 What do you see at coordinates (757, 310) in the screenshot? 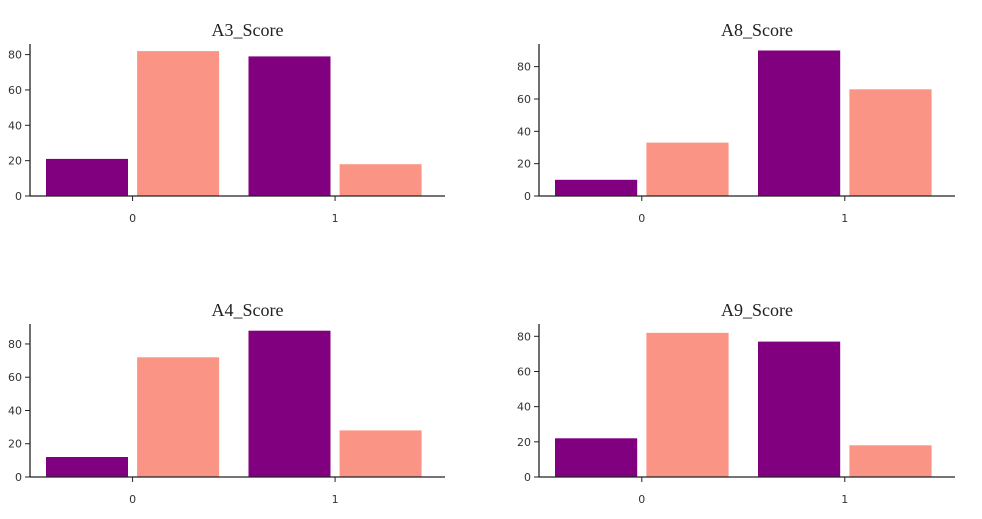
I see `chart-title: A9_Score` at bounding box center [757, 310].